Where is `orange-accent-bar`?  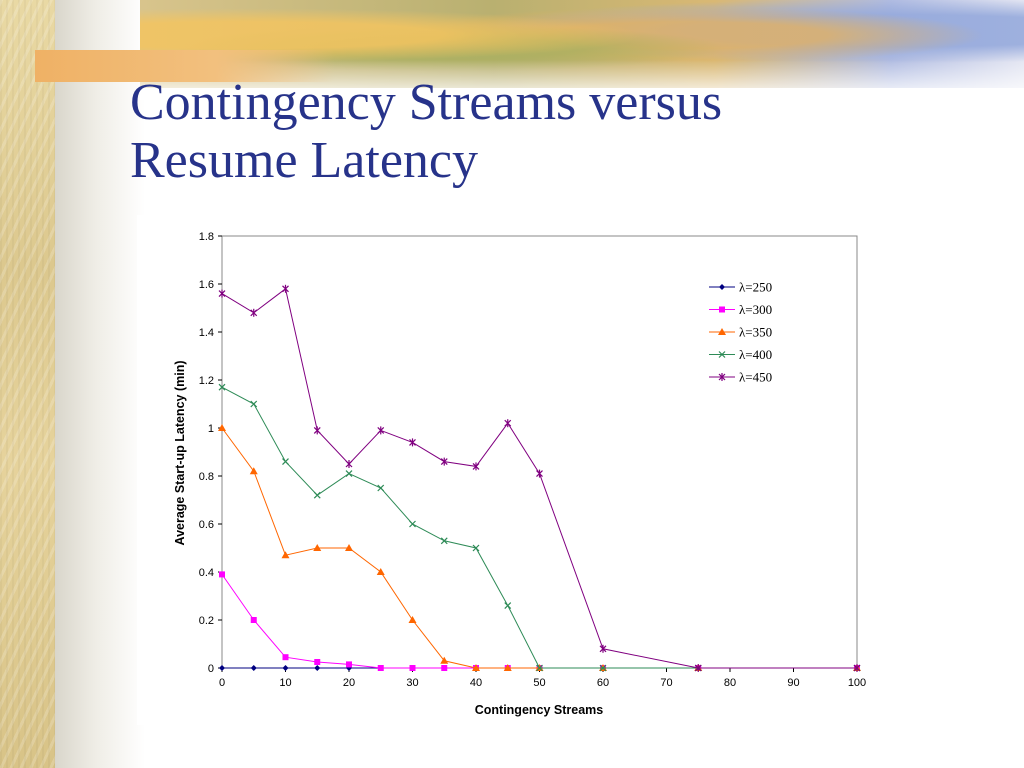 orange-accent-bar is located at coordinates (185, 66).